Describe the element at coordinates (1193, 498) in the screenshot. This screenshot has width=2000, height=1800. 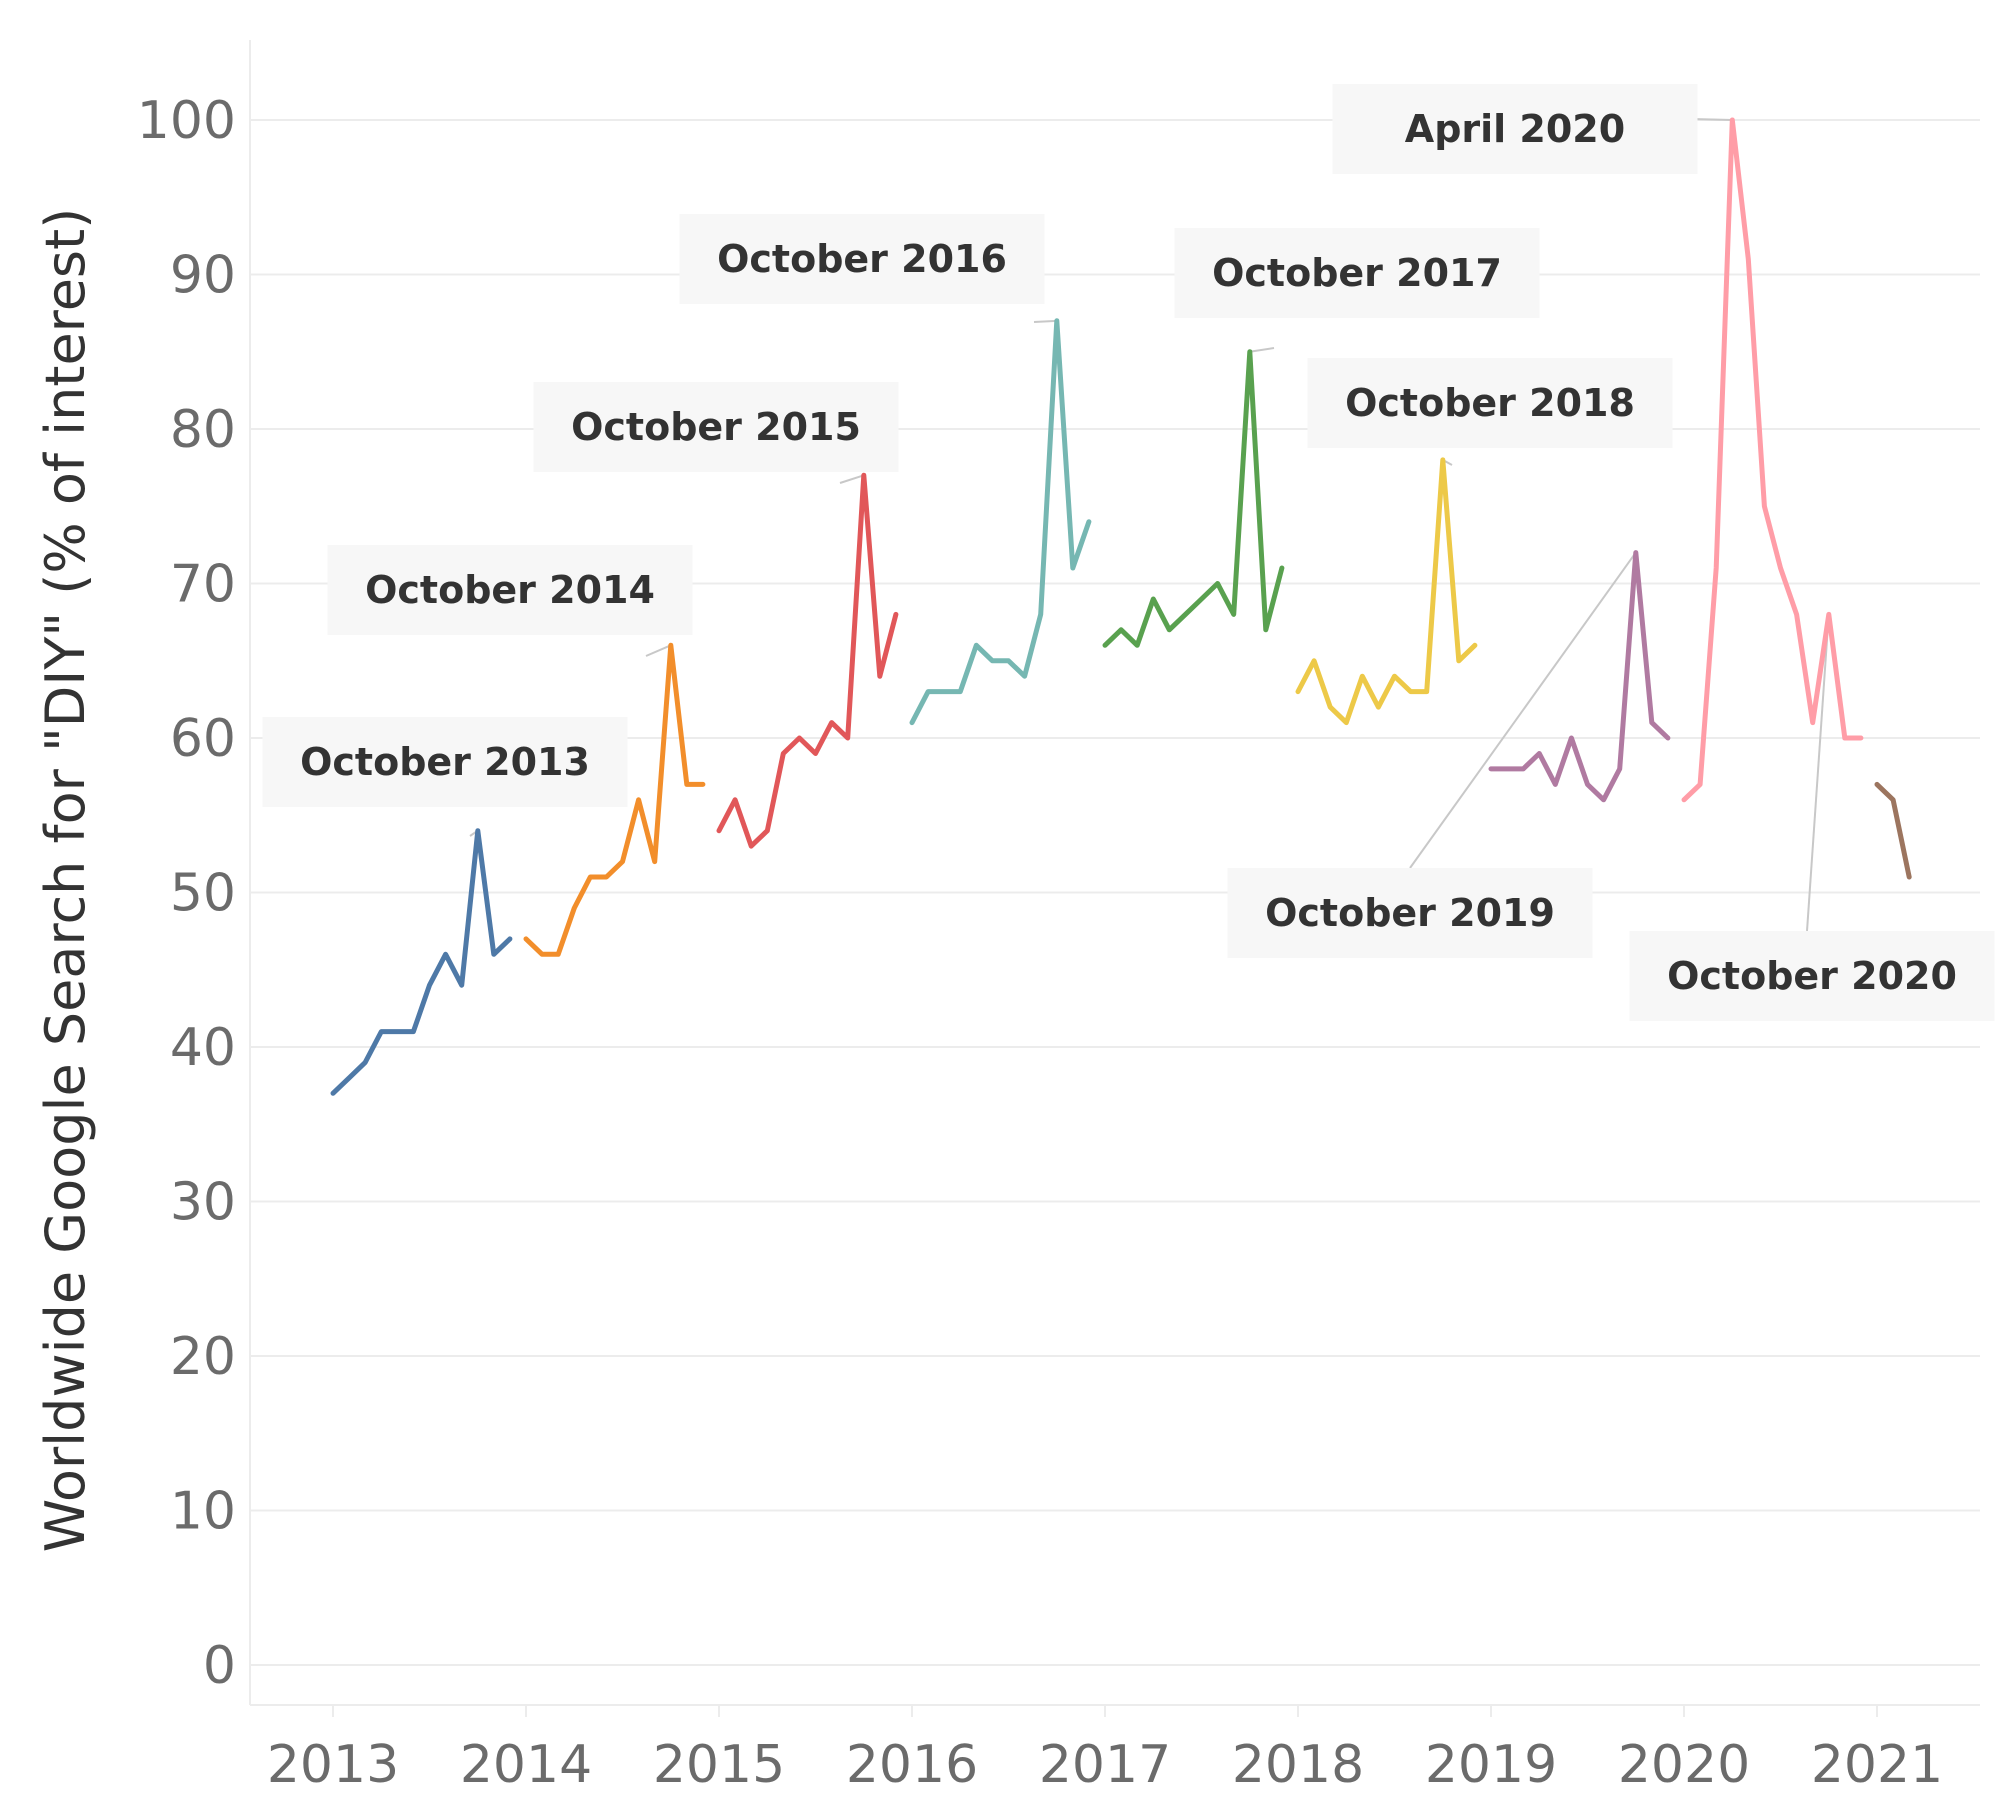
I see `series-line-2017` at that location.